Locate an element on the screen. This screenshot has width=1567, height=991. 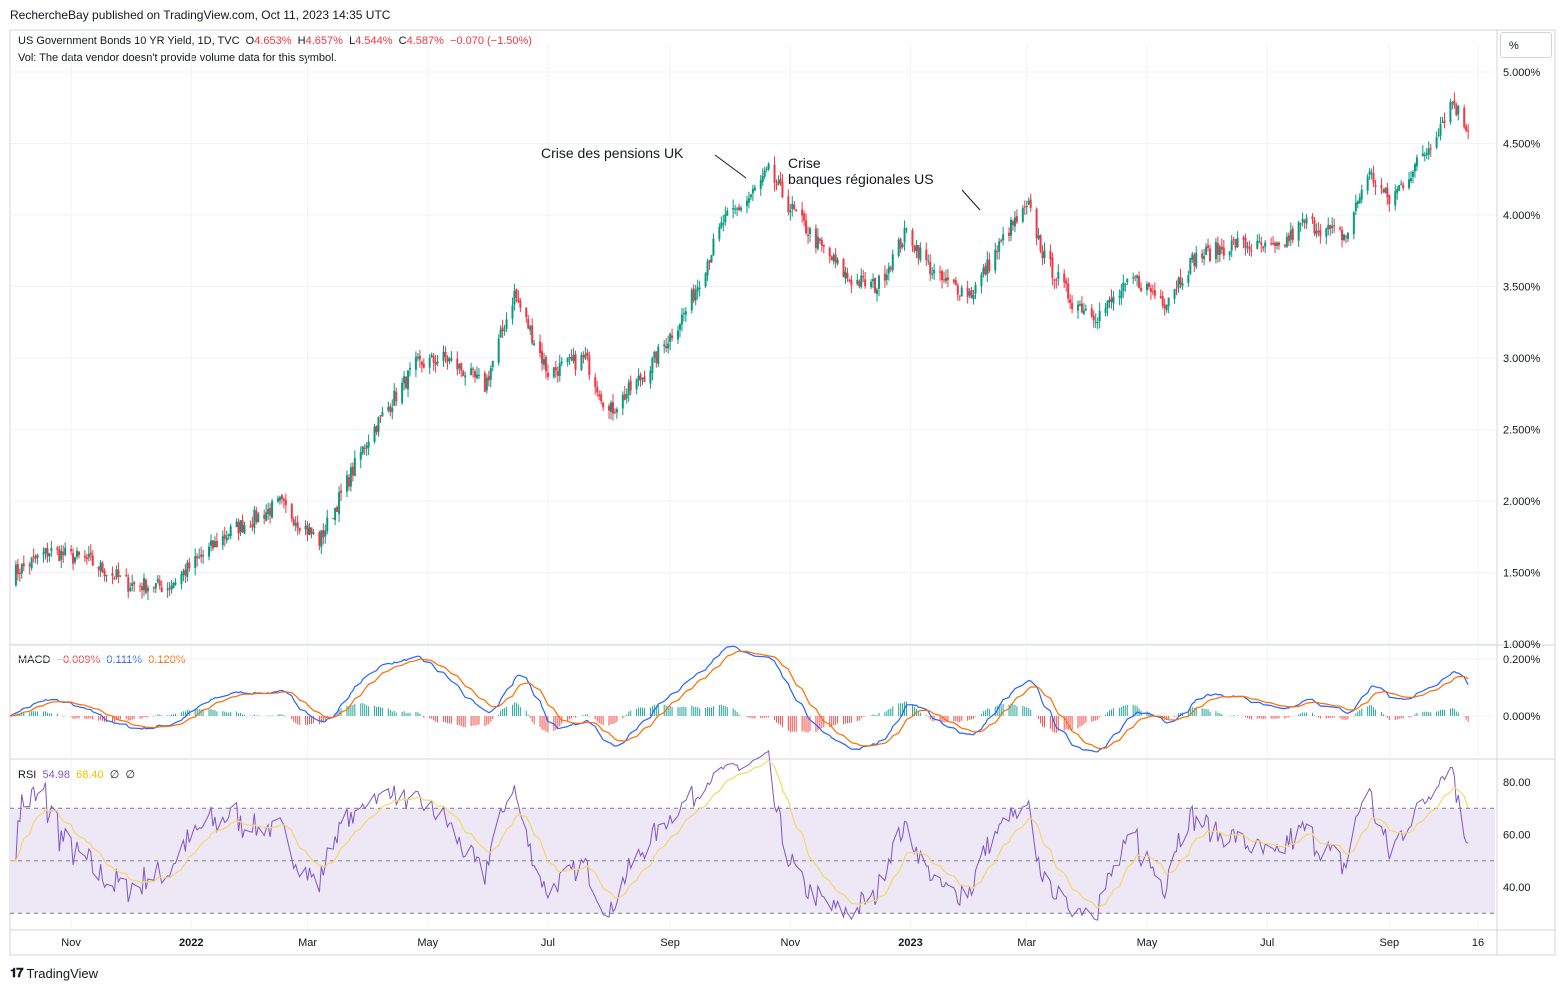
price-tick-label: 4.500% is located at coordinates (1522, 145).